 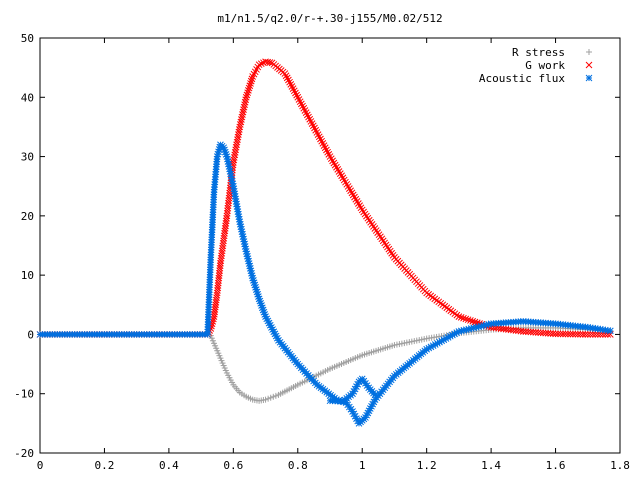 I want to click on x-tick-label: 0.8, so click(x=298, y=465).